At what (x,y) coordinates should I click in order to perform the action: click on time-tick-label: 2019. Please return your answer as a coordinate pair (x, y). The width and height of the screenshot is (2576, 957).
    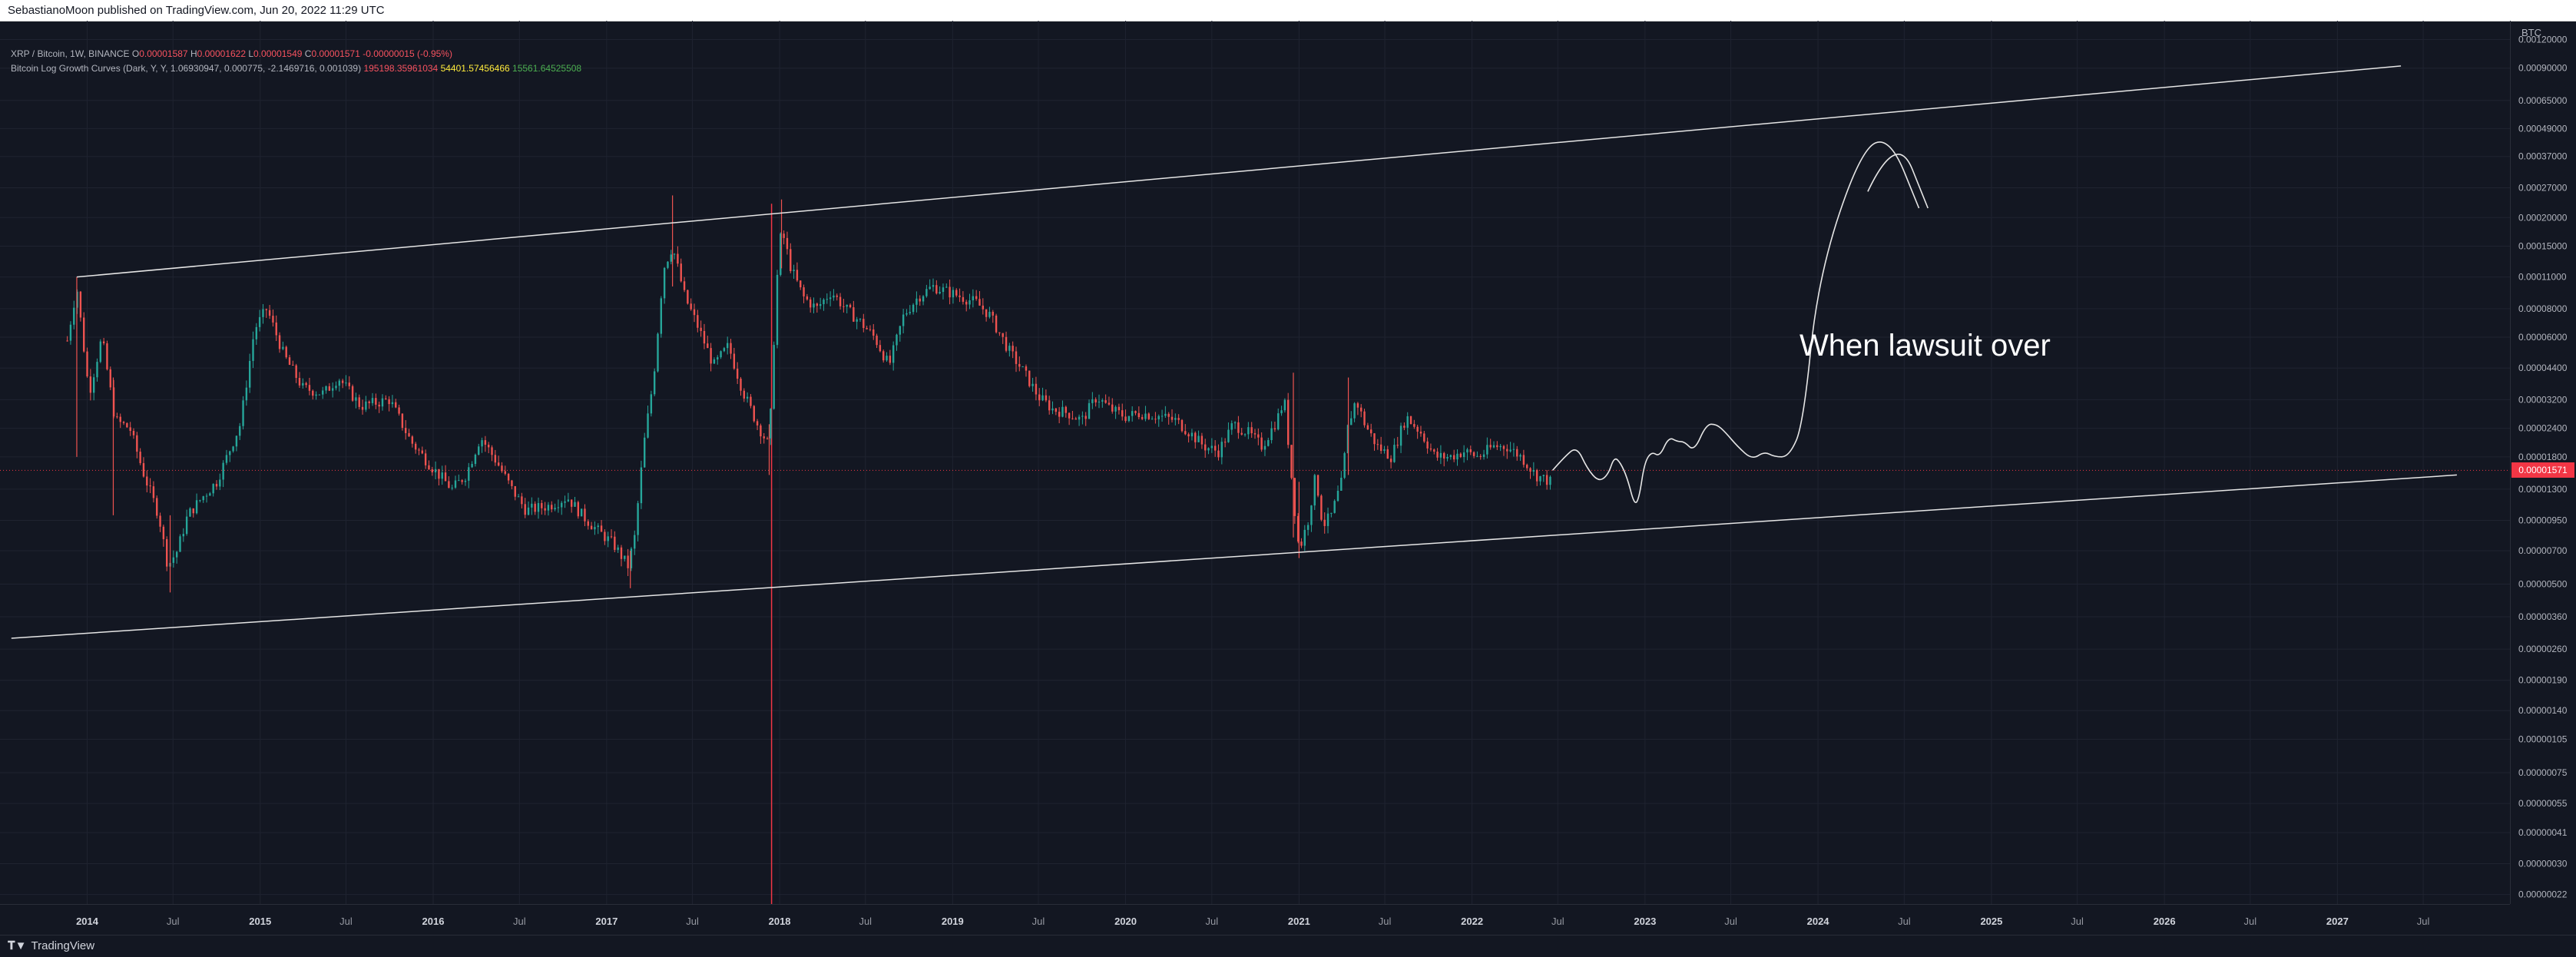
    Looking at the image, I should click on (953, 921).